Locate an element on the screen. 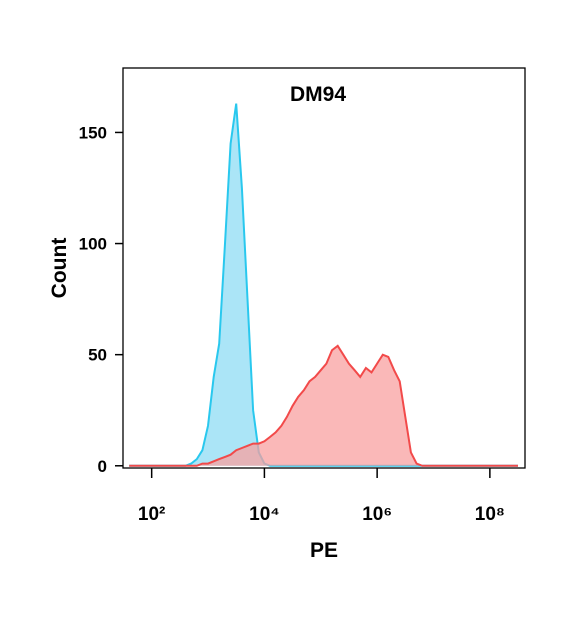  y-tick-label: 0 is located at coordinates (102, 466).